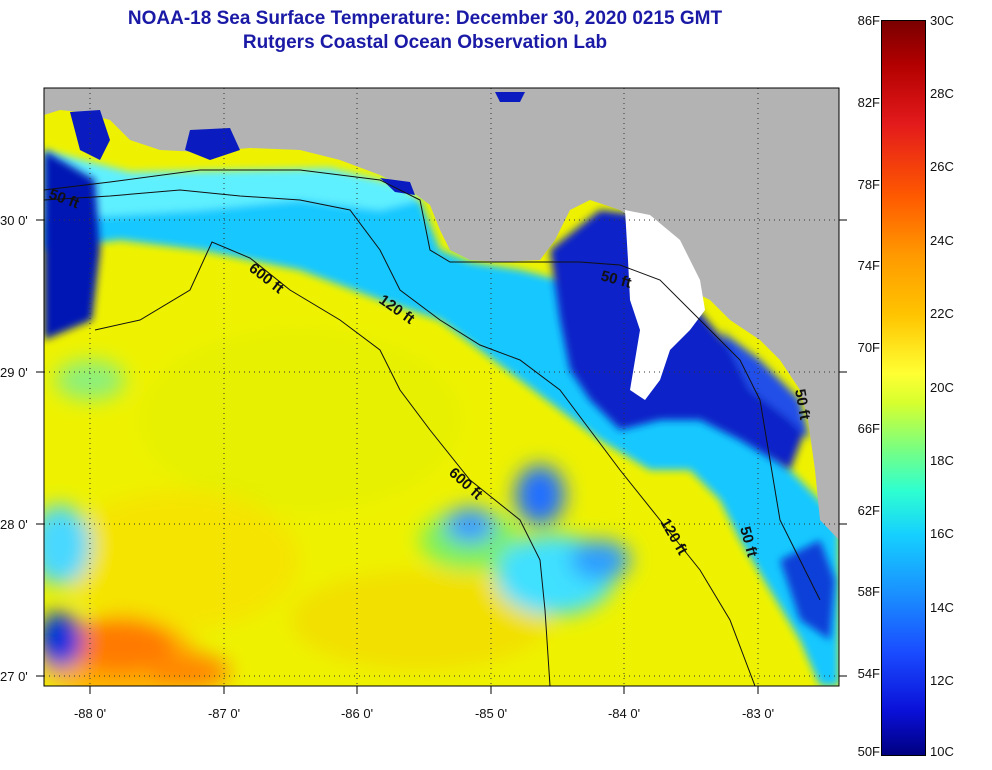 The width and height of the screenshot is (992, 770). What do you see at coordinates (224, 713) in the screenshot?
I see `lon-label: -87 0'` at bounding box center [224, 713].